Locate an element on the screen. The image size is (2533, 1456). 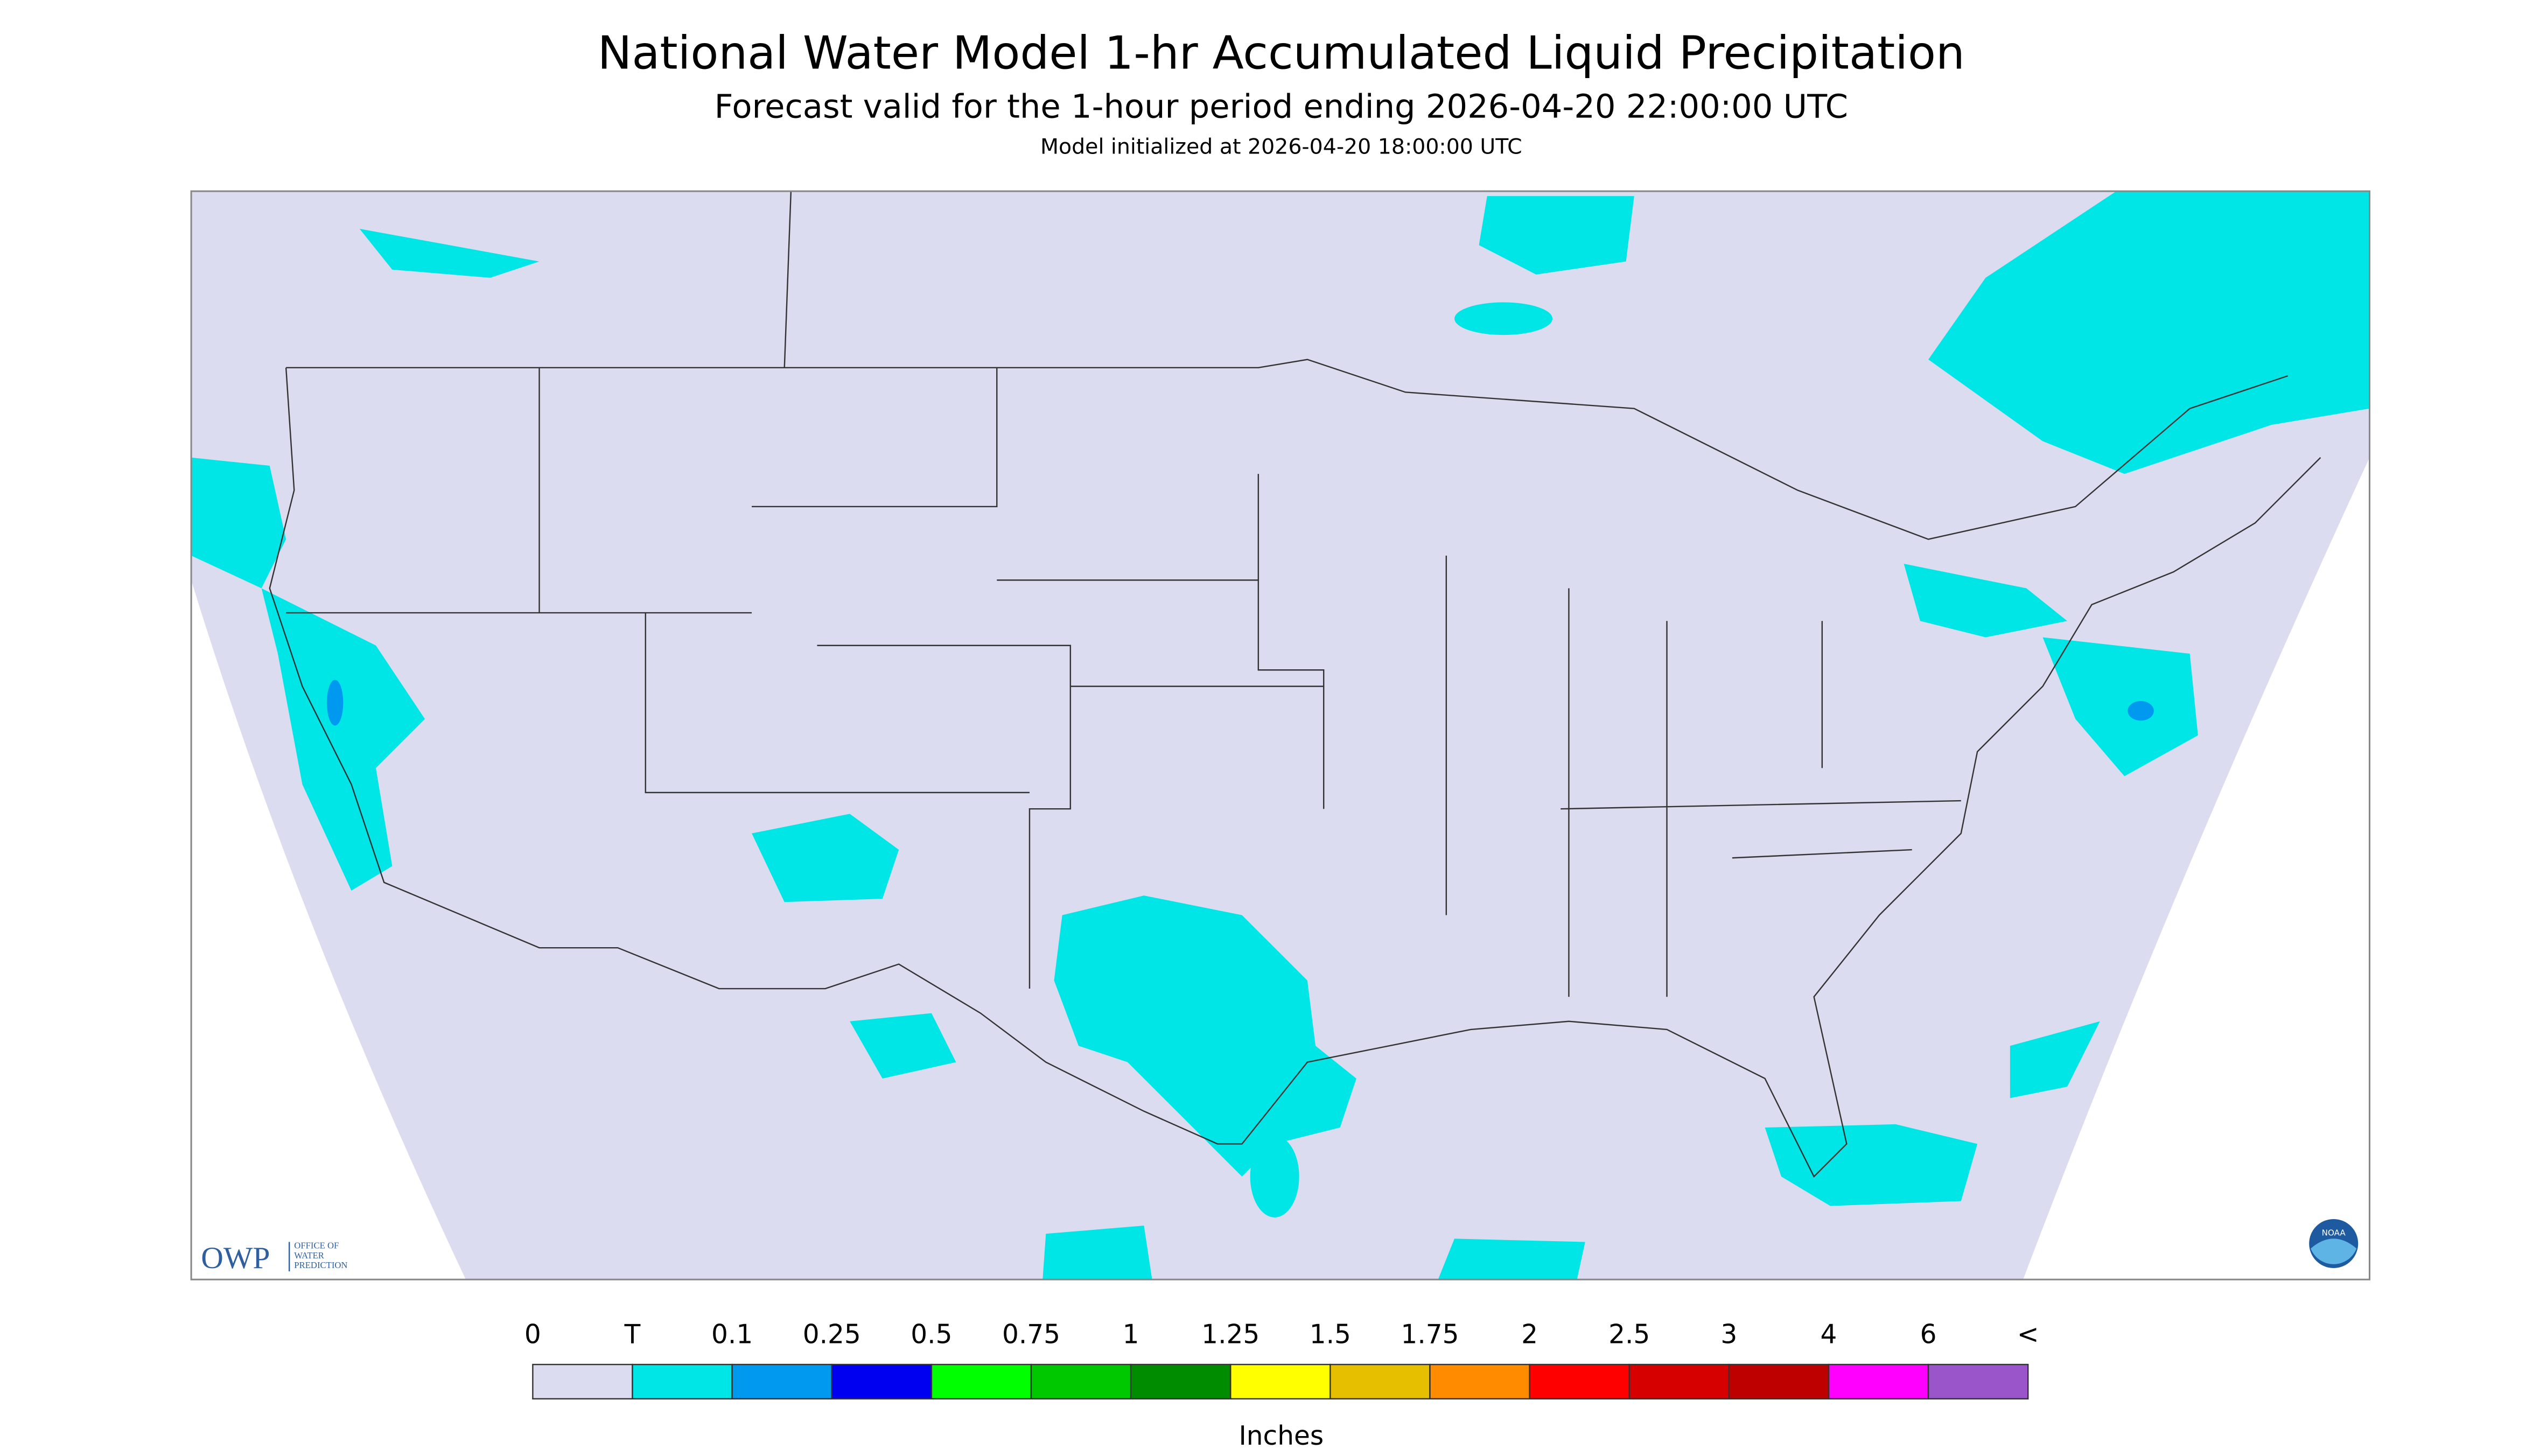
legend-label: 3 is located at coordinates (1729, 1335).